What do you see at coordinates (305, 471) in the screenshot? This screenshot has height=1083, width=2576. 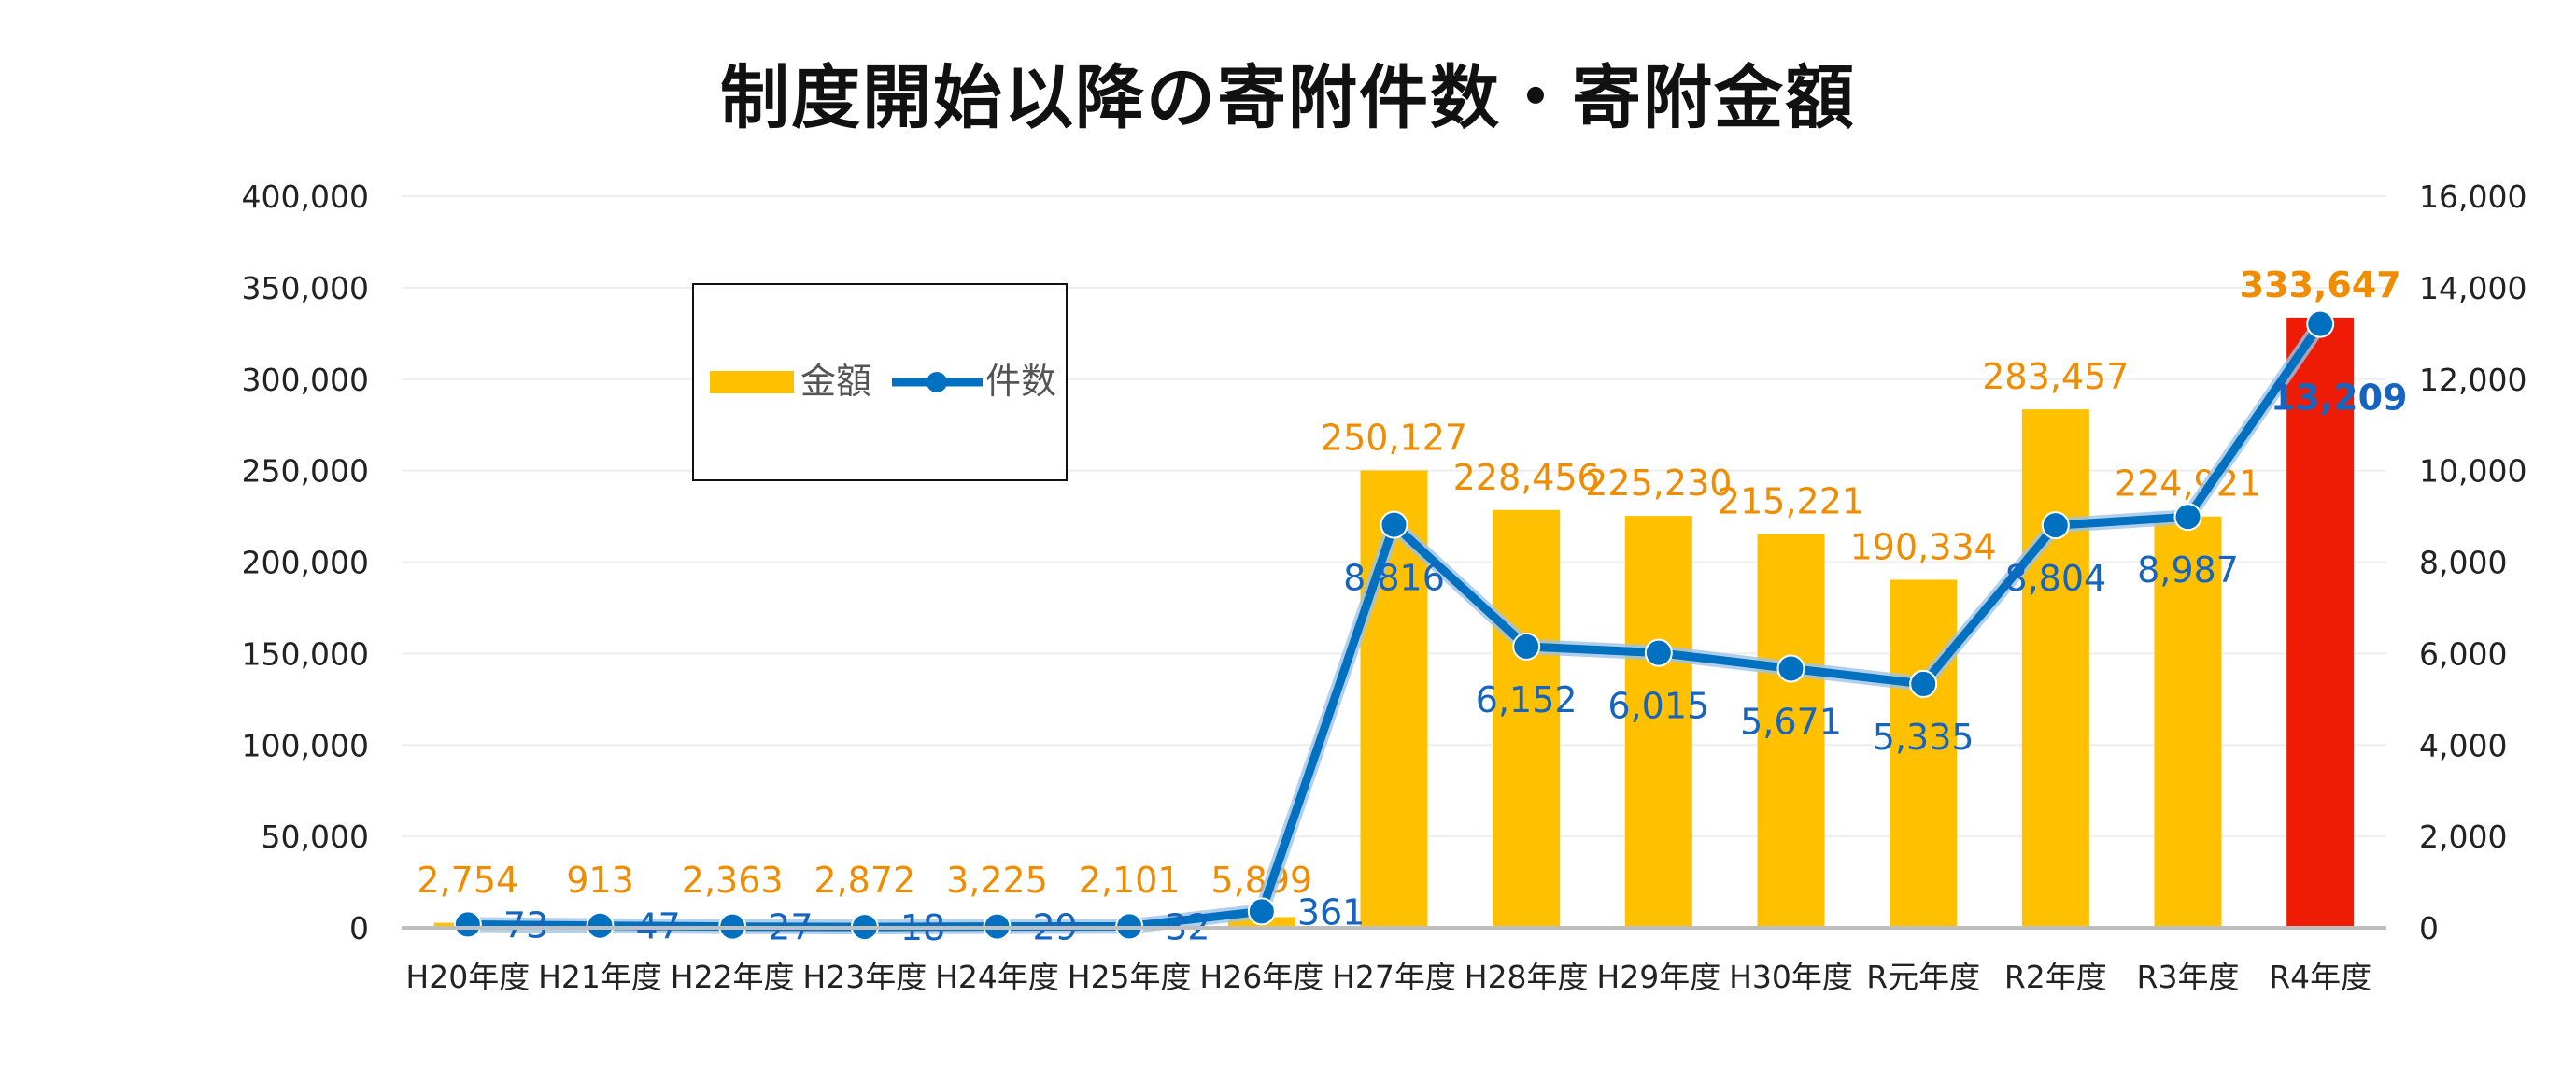 I see `y-left-tick-label: 250,000` at bounding box center [305, 471].